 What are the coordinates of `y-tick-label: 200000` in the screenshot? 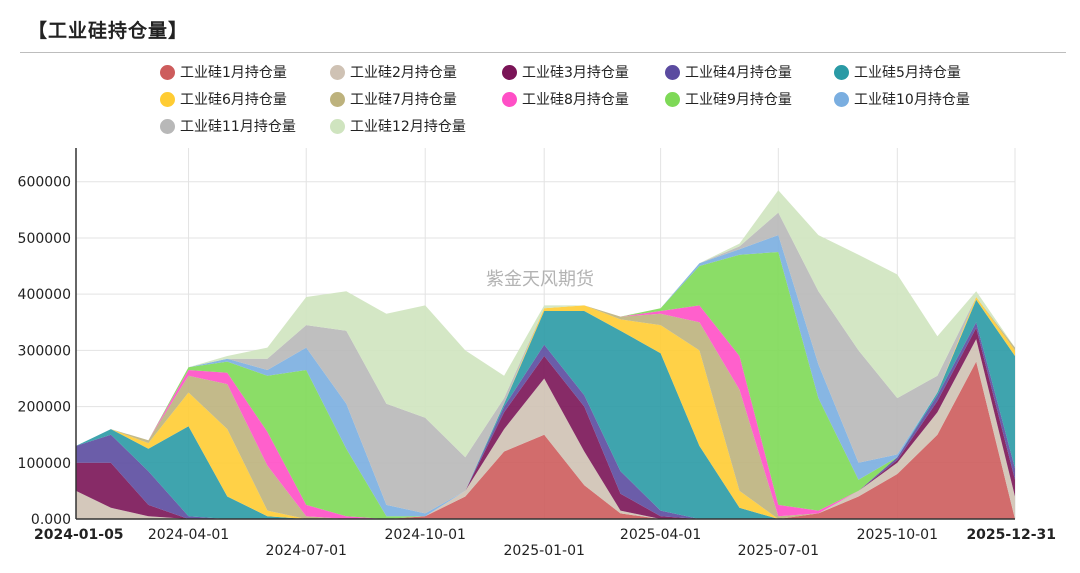 It's located at (44, 408).